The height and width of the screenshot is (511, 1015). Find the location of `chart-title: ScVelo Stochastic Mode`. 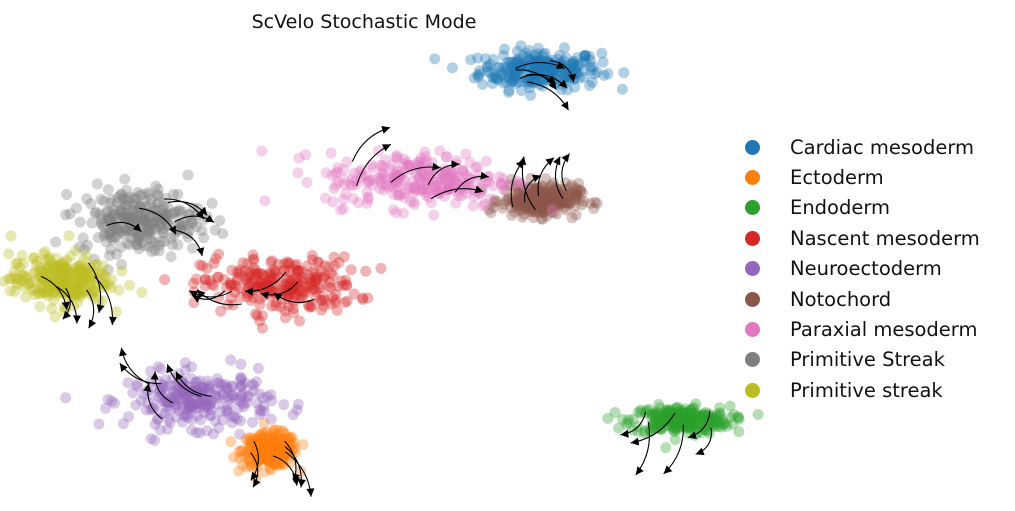

chart-title: ScVelo Stochastic Mode is located at coordinates (364, 22).